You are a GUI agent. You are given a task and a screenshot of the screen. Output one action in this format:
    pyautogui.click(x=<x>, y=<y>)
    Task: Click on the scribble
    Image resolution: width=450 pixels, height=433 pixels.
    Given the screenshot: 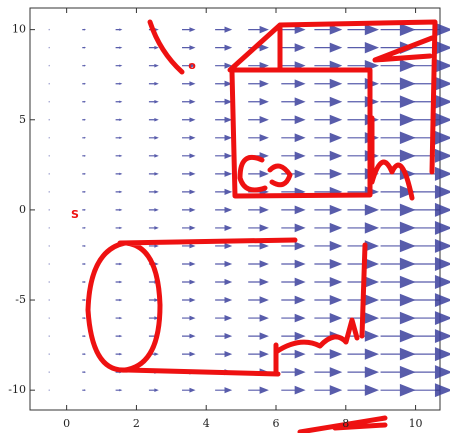 What is the action you would take?
    pyautogui.click(x=265, y=173)
    